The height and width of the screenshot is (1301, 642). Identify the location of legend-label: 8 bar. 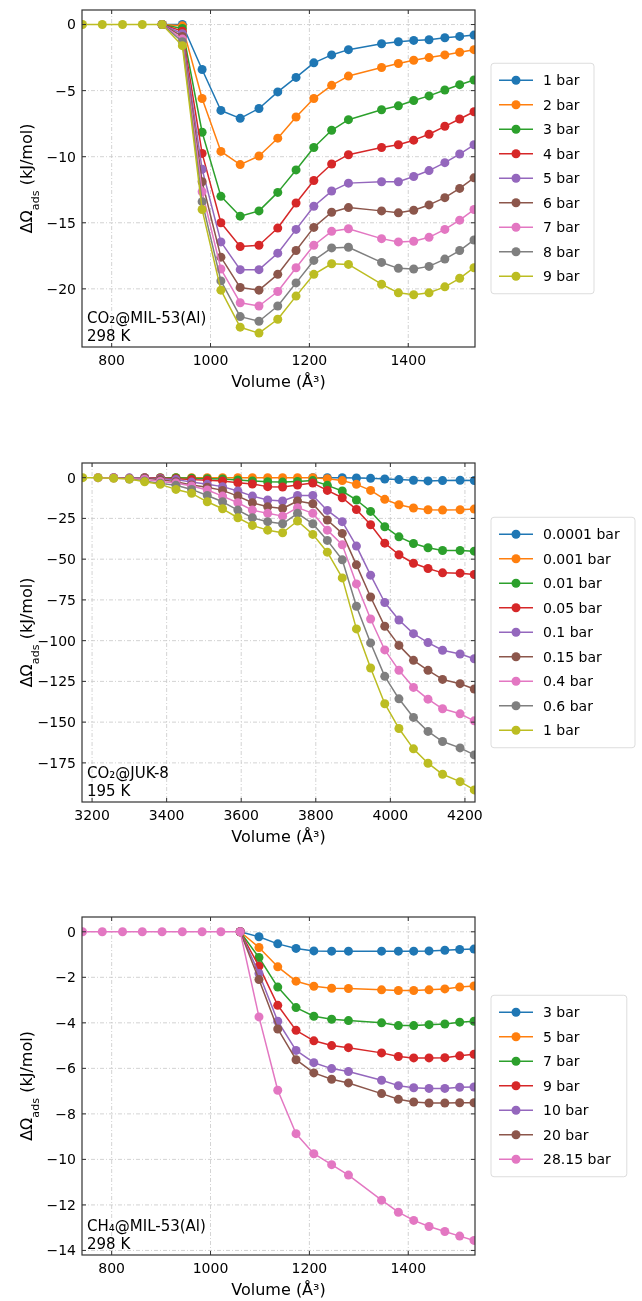
(561, 251).